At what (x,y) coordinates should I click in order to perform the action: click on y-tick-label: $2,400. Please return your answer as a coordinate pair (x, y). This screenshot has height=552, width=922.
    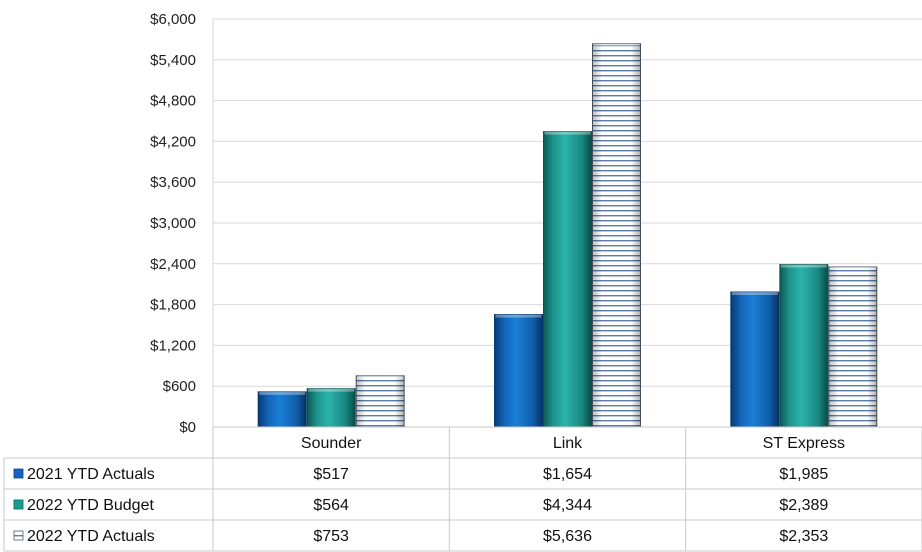
    Looking at the image, I should click on (173, 264).